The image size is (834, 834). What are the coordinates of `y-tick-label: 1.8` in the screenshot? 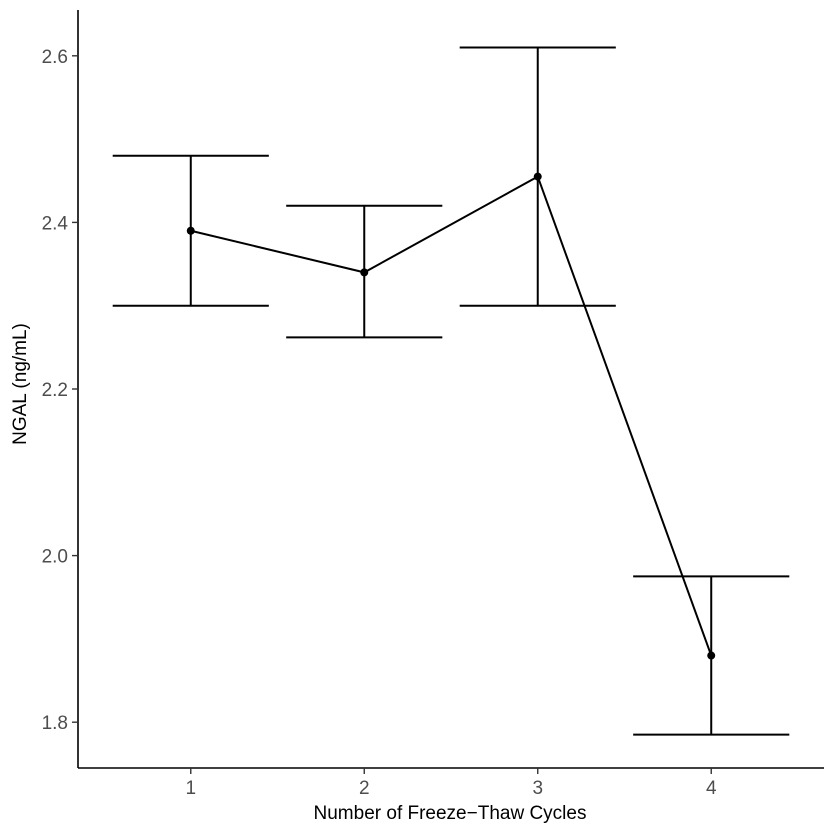 It's located at (55, 723).